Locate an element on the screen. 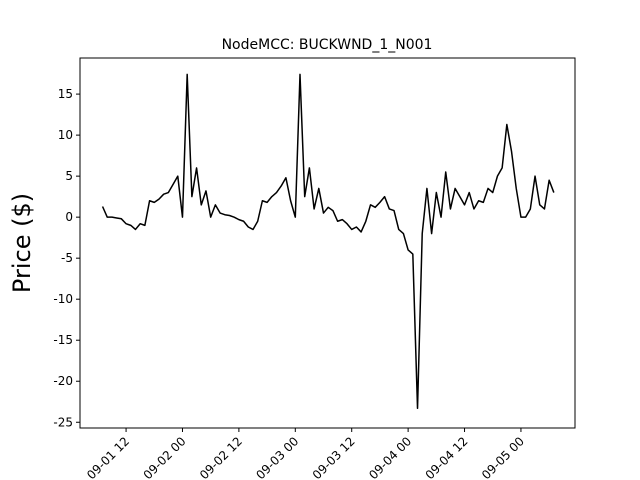 This screenshot has width=640, height=480. x-tick-label: 09-04 00 is located at coordinates (390, 457).